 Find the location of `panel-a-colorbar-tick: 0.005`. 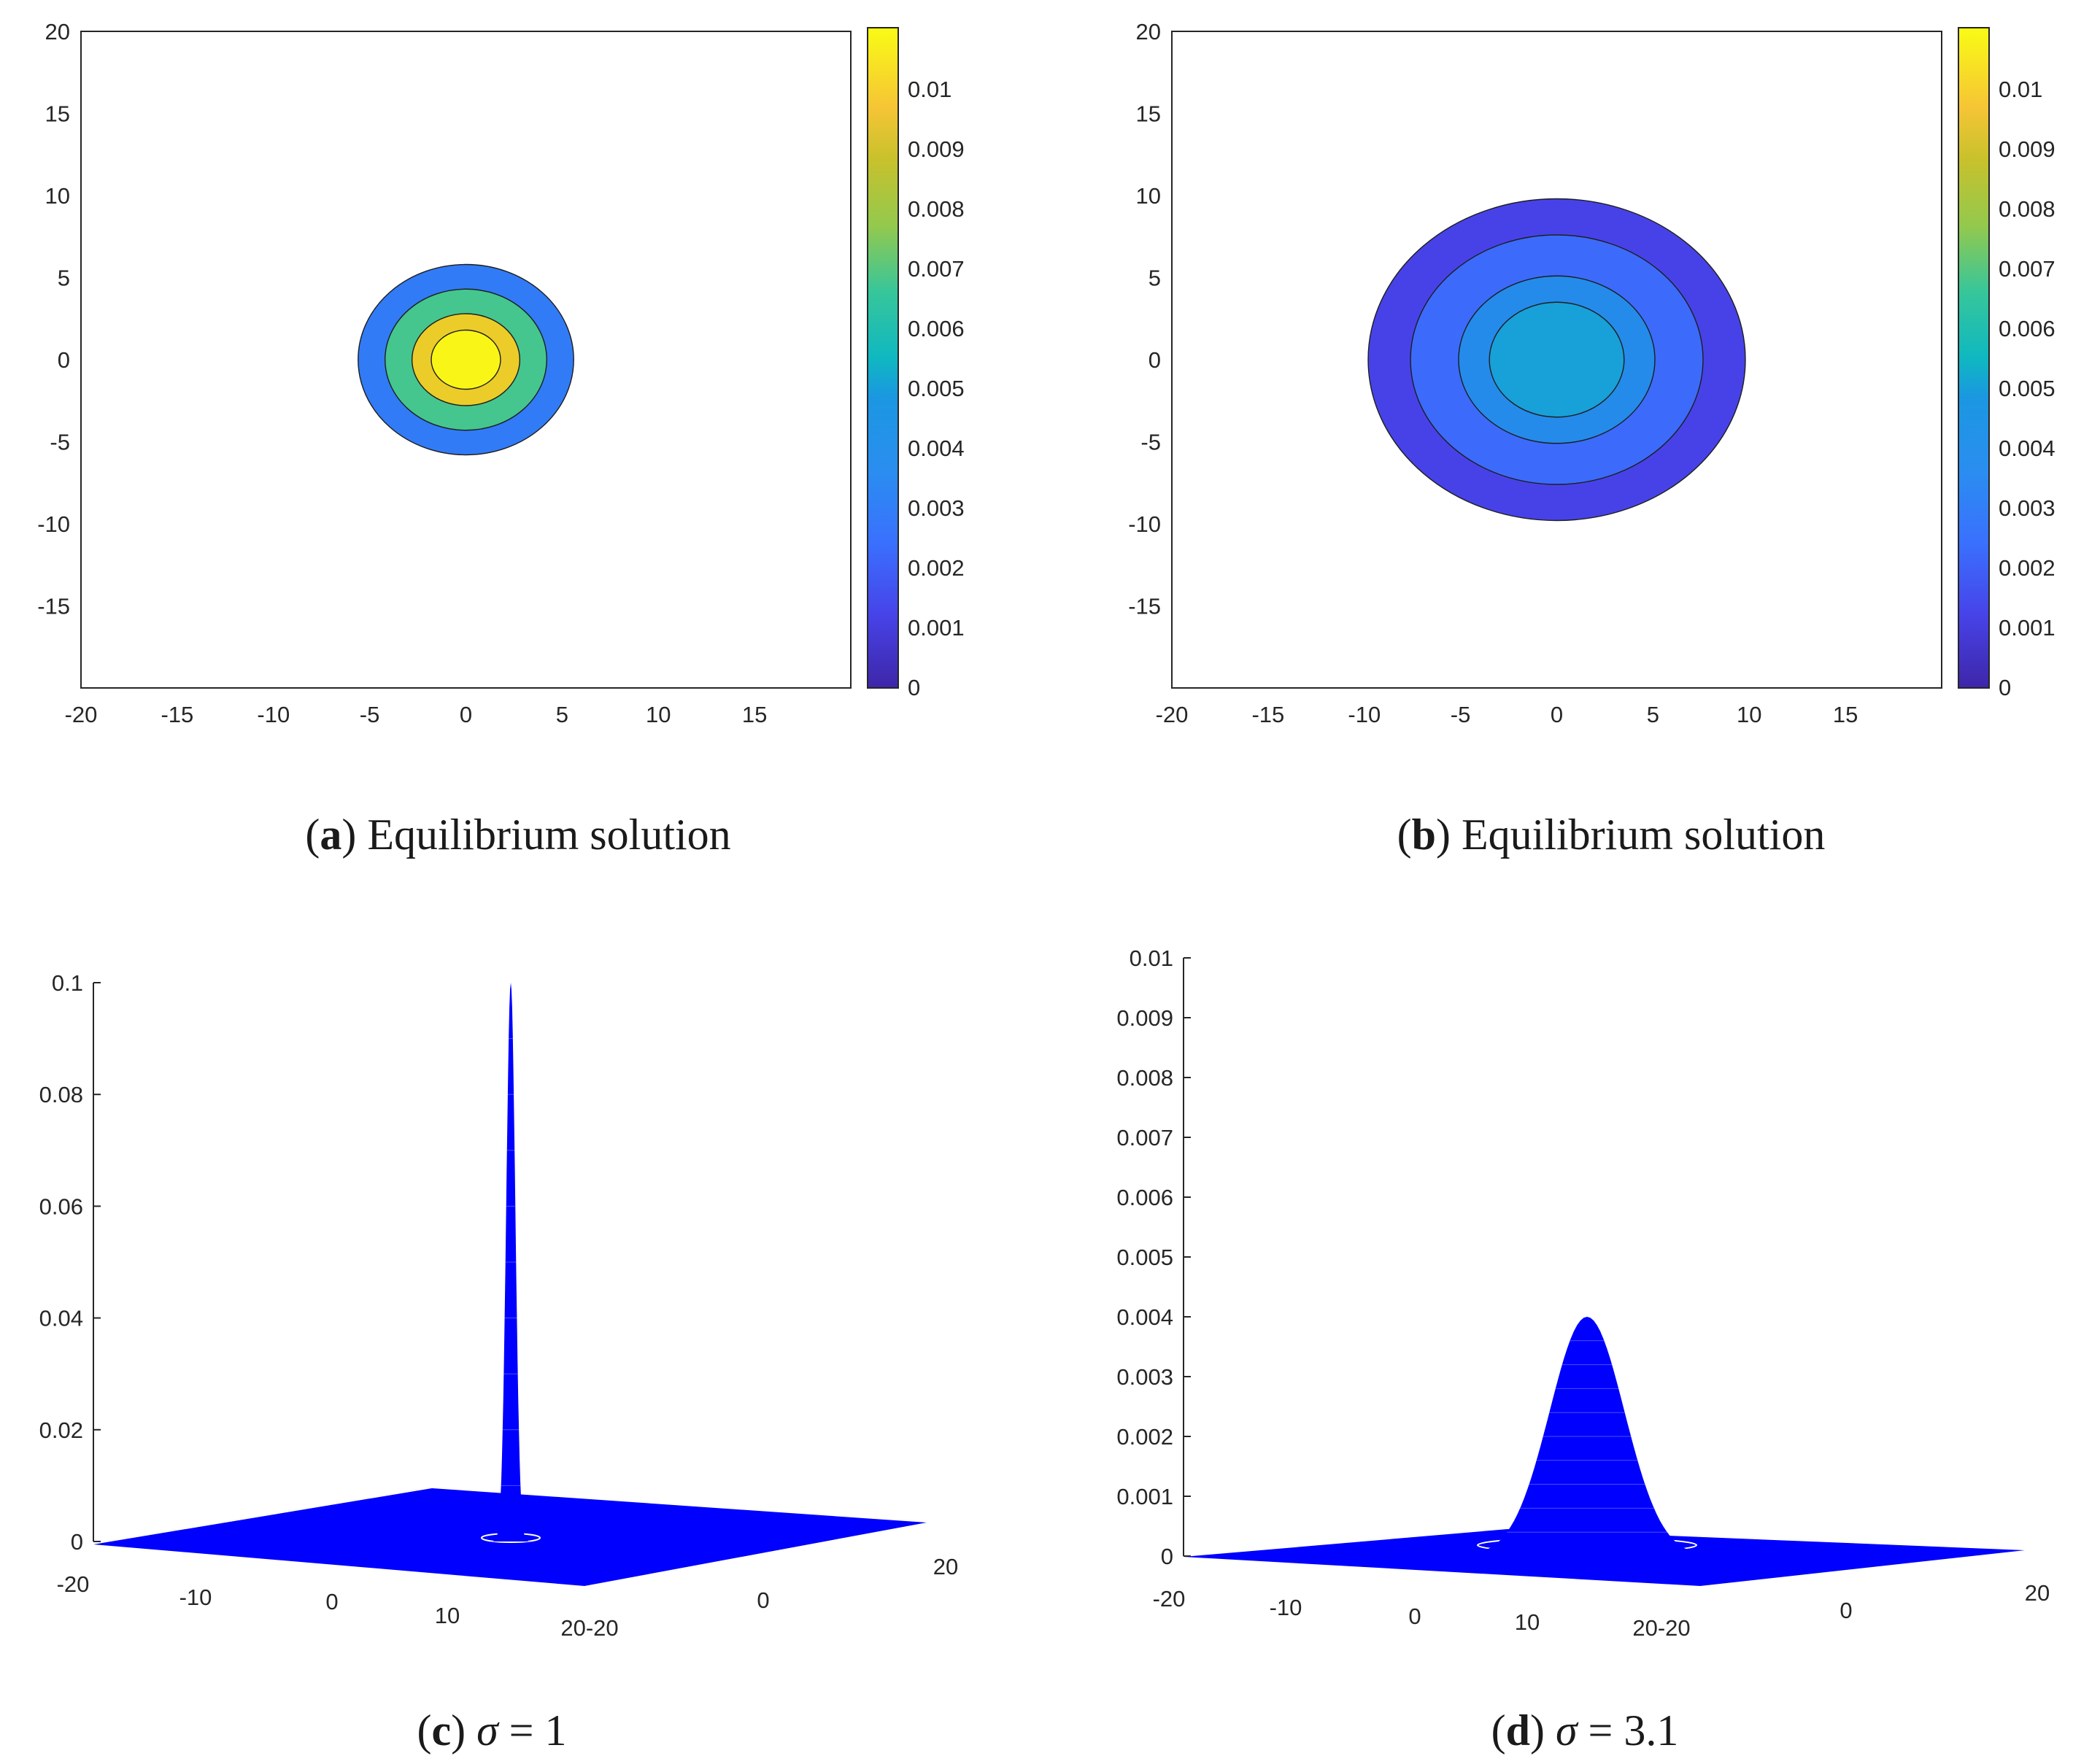

panel-a-colorbar-tick: 0.005 is located at coordinates (936, 389).